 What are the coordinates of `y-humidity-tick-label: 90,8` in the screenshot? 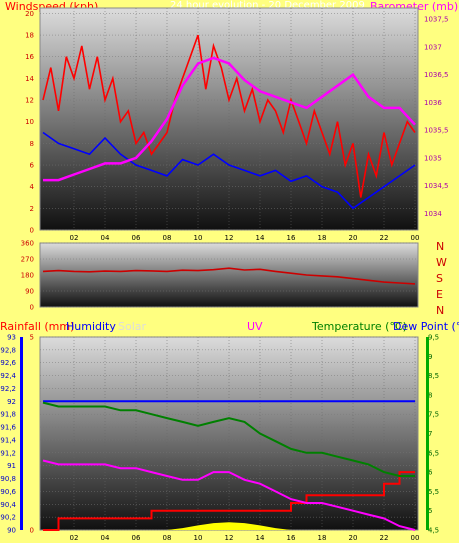 It's located at (8, 479).